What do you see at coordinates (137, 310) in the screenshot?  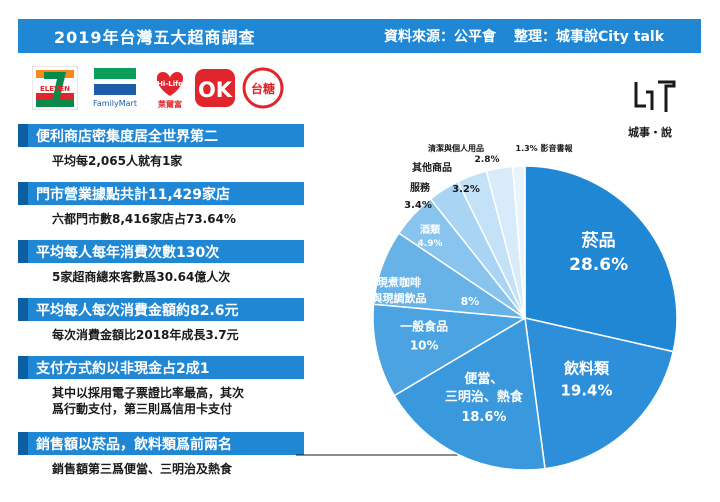 I see `fact-heading: 平均每人每次消費金額約82.6元` at bounding box center [137, 310].